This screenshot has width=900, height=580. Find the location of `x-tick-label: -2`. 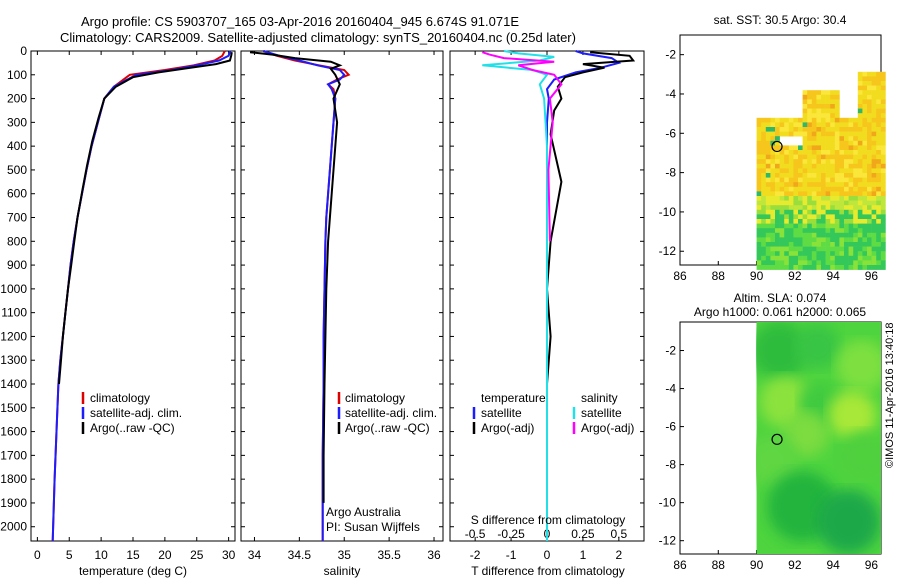

x-tick-label: -2 is located at coordinates (475, 555).